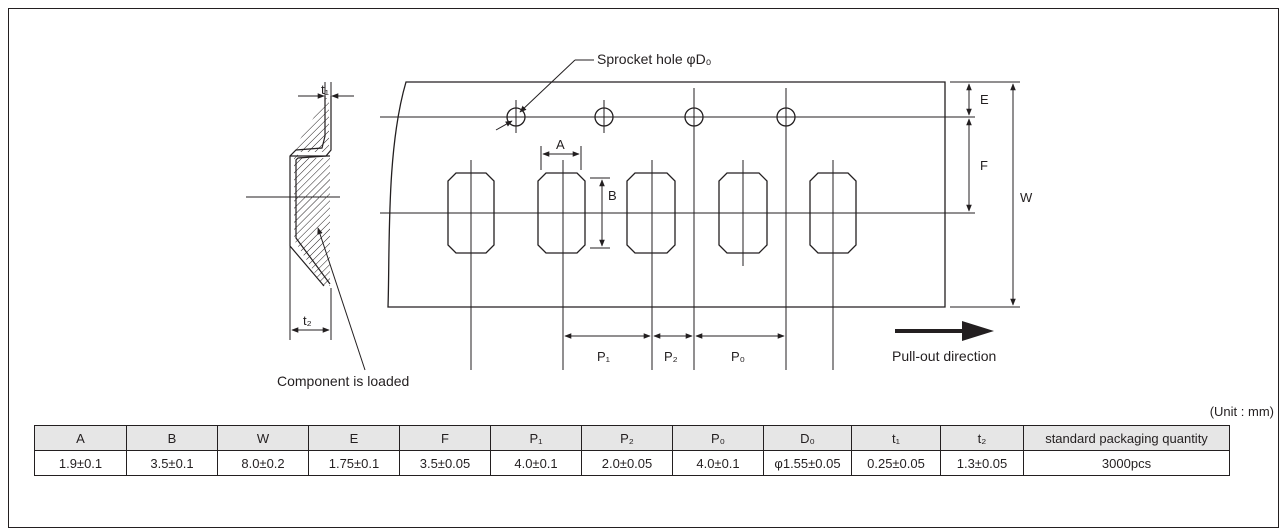 The height and width of the screenshot is (531, 1281). Describe the element at coordinates (984, 165) in the screenshot. I see `dim-F-label: F` at that location.